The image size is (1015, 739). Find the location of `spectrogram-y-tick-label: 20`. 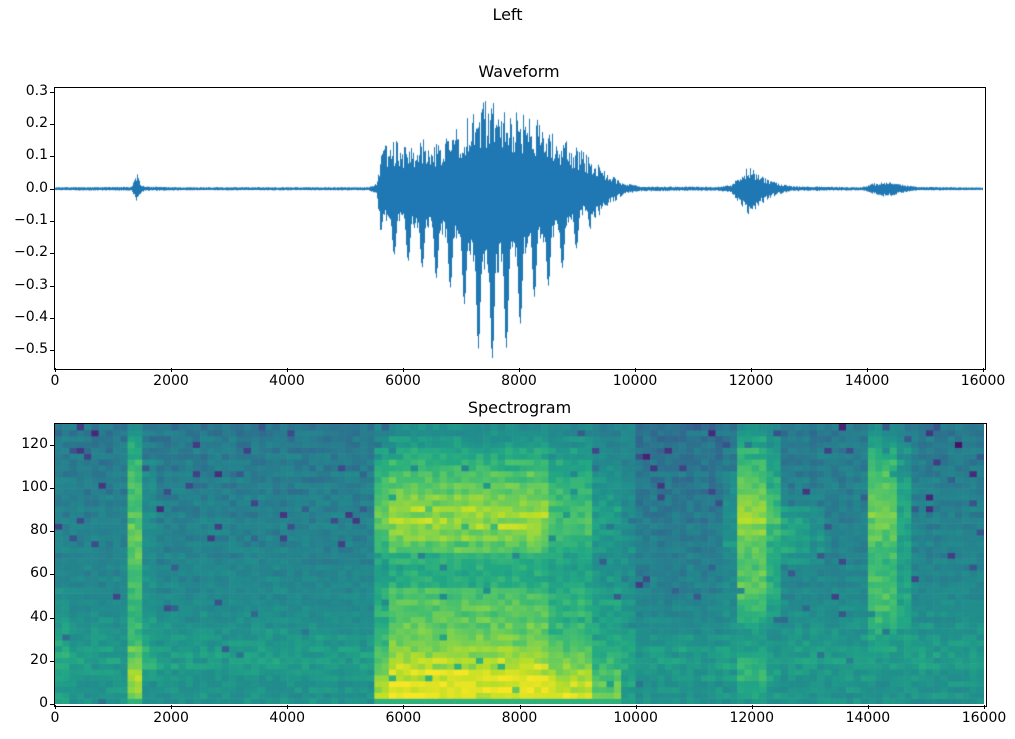

spectrogram-y-tick-label: 20 is located at coordinates (39, 659).